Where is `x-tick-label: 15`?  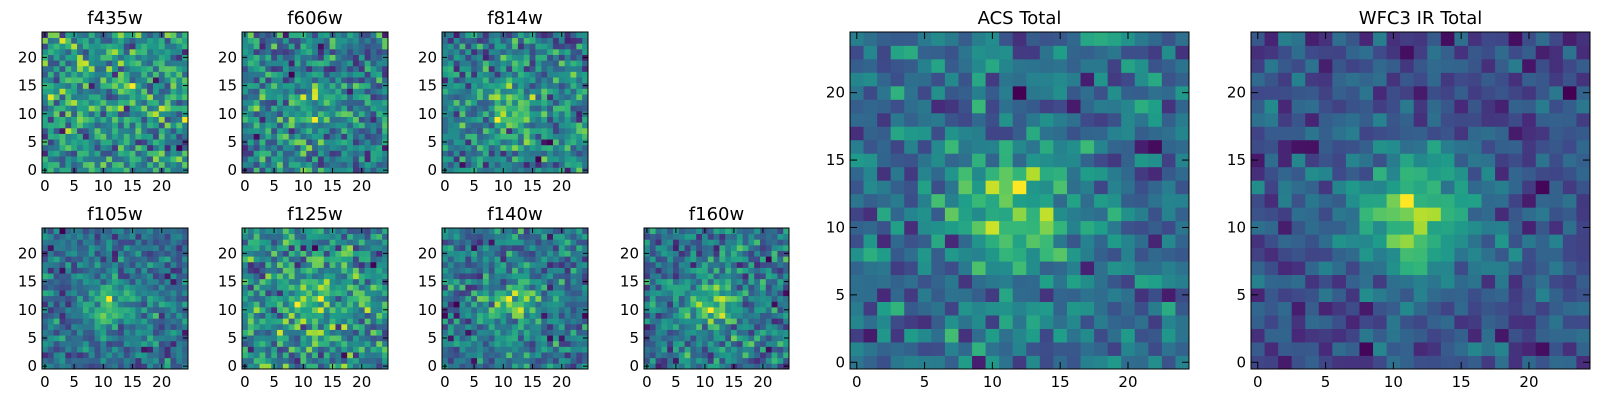
x-tick-label: 15 is located at coordinates (332, 382).